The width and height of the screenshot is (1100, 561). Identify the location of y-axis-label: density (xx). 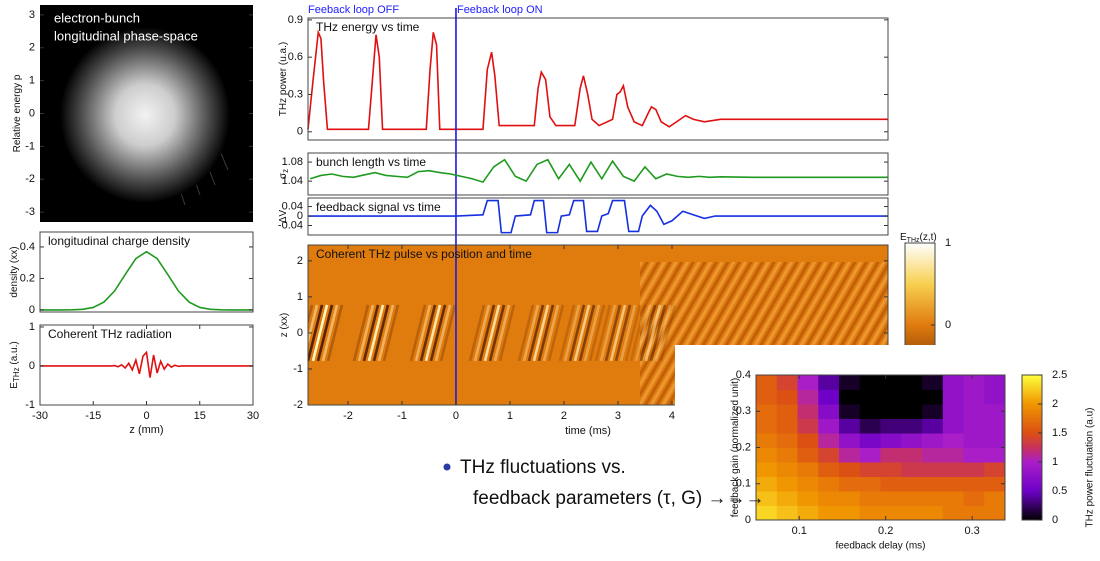
(14, 271).